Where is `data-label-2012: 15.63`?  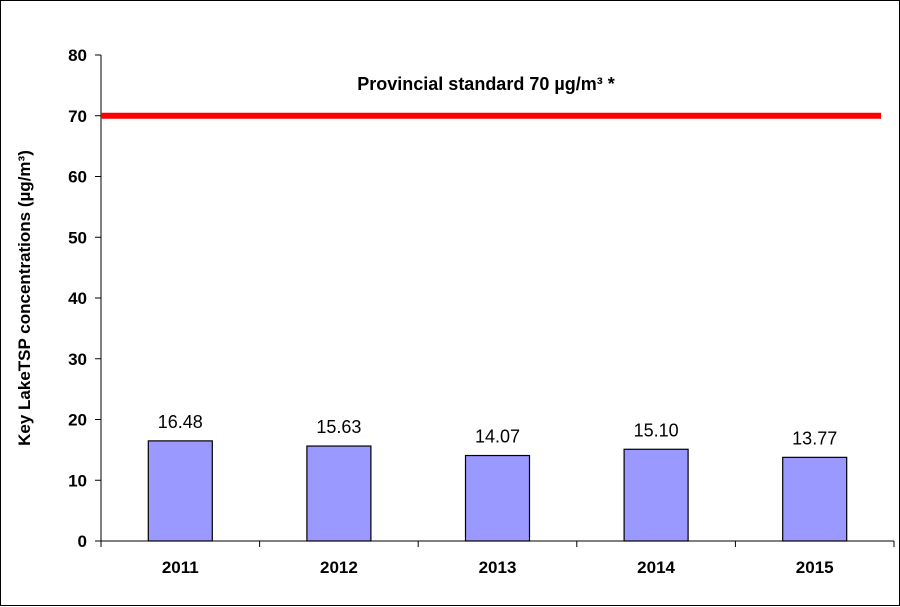 data-label-2012: 15.63 is located at coordinates (338, 427).